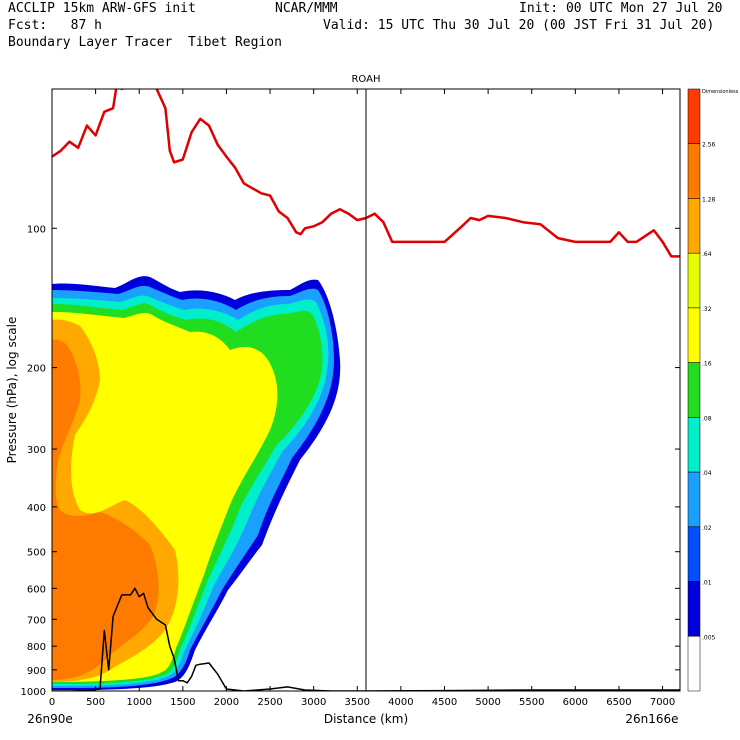 Image resolution: width=740 pixels, height=740 pixels. Describe the element at coordinates (33, 692) in the screenshot. I see `y-tick-label: 1000` at that location.